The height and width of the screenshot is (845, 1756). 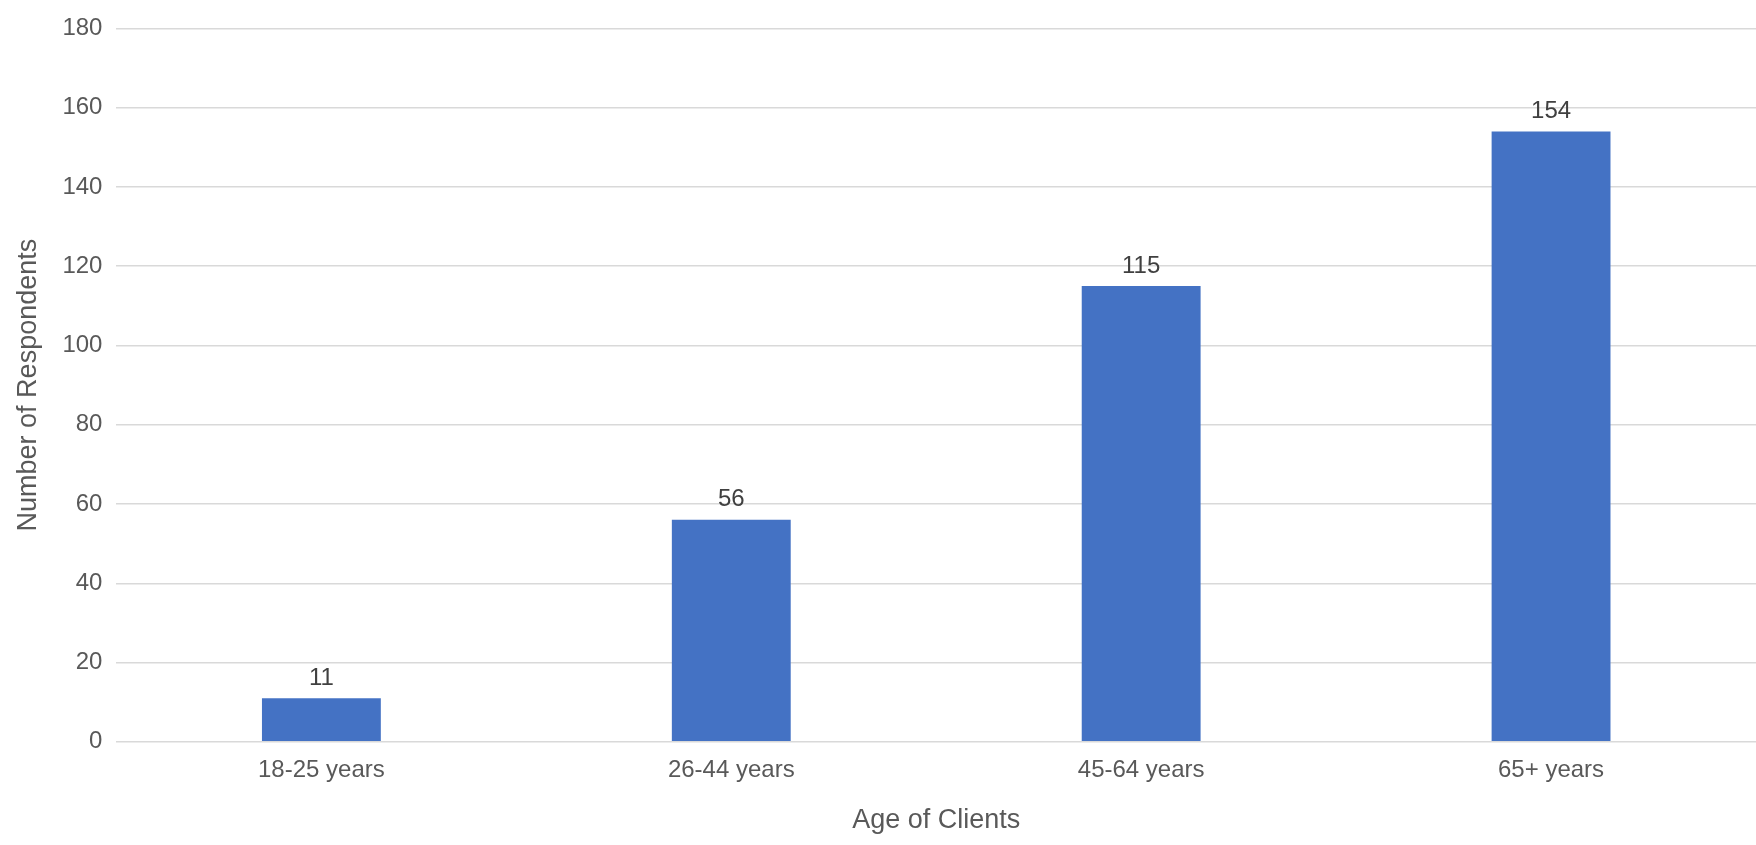 I want to click on y-tick-label: 140, so click(x=82, y=185).